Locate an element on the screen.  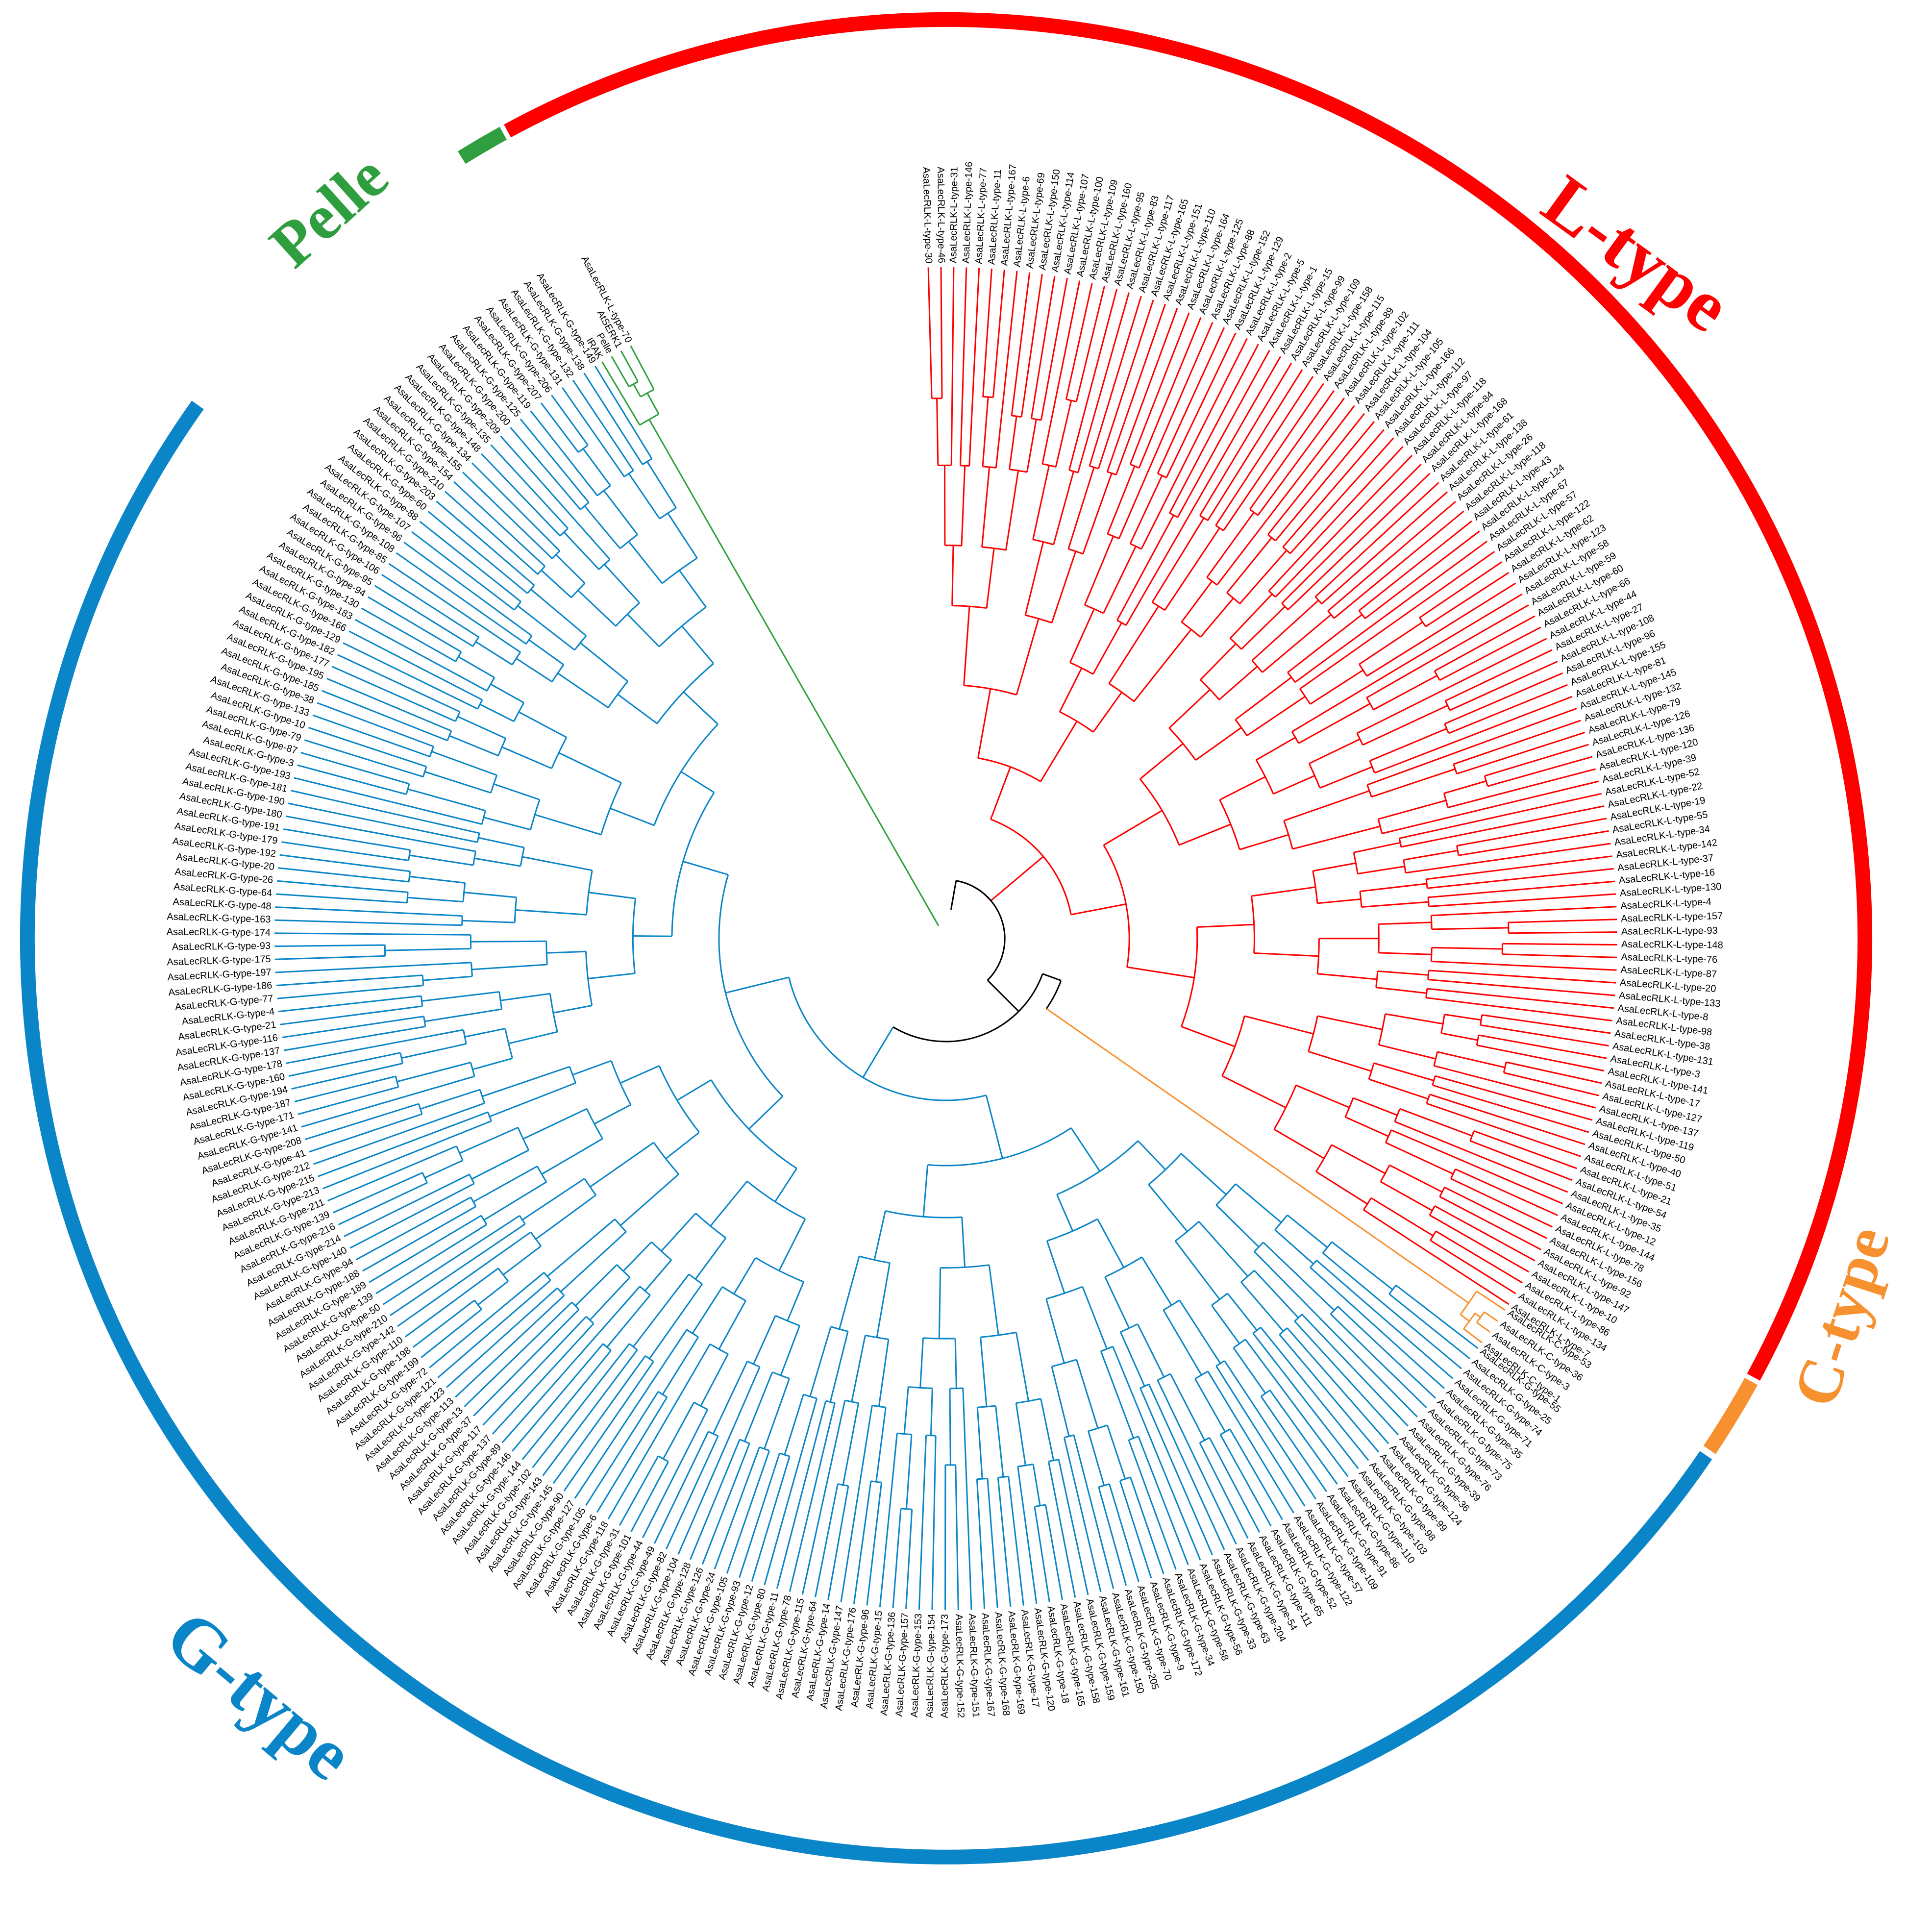
leaf-label: AsaLecRLK-G-type-167 is located at coordinates (988, 1665).